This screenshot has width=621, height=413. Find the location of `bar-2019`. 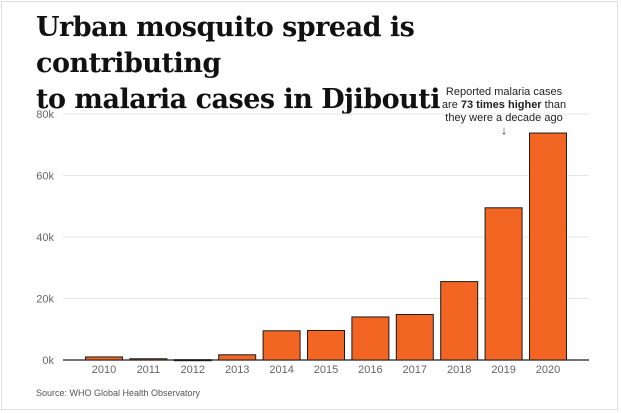

bar-2019 is located at coordinates (503, 284).